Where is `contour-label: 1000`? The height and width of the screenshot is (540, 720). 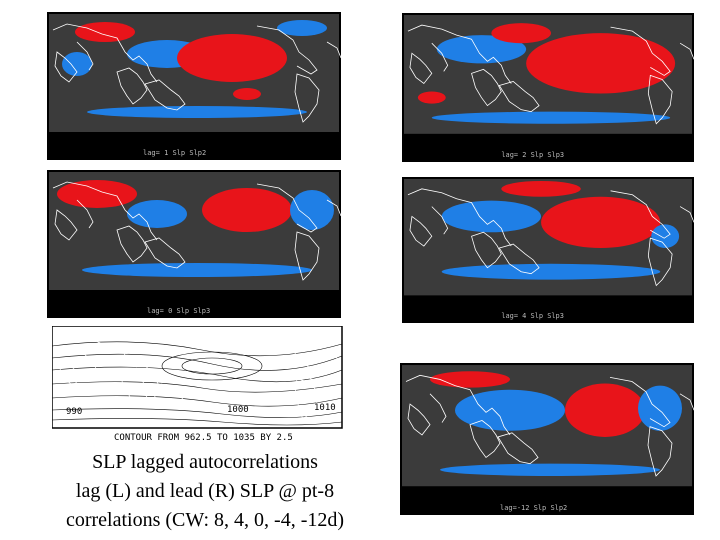
contour-label: 1000 is located at coordinates (238, 410).